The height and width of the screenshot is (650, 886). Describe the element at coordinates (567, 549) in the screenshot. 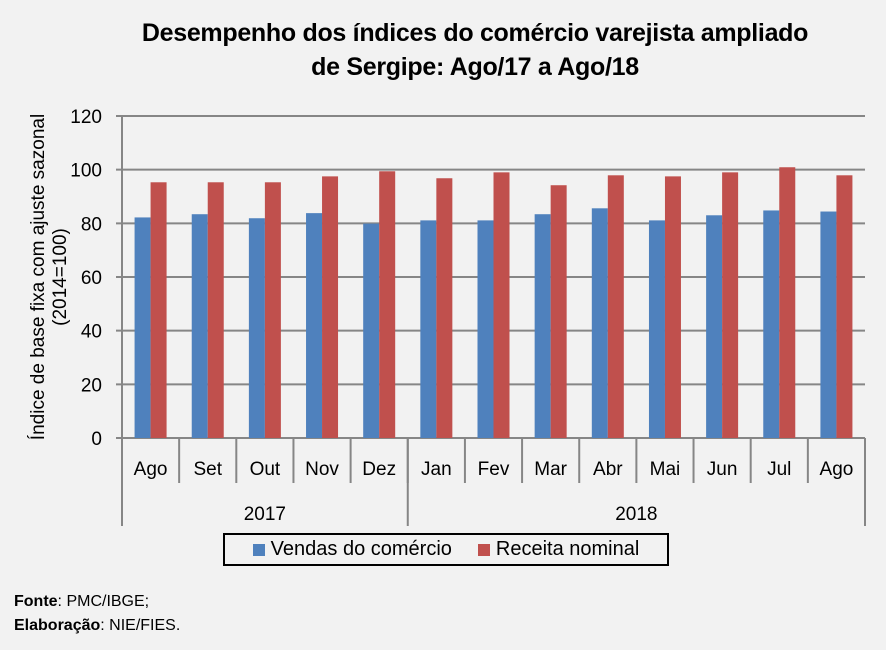

I see `legend-label-receita: Receita nominal` at that location.